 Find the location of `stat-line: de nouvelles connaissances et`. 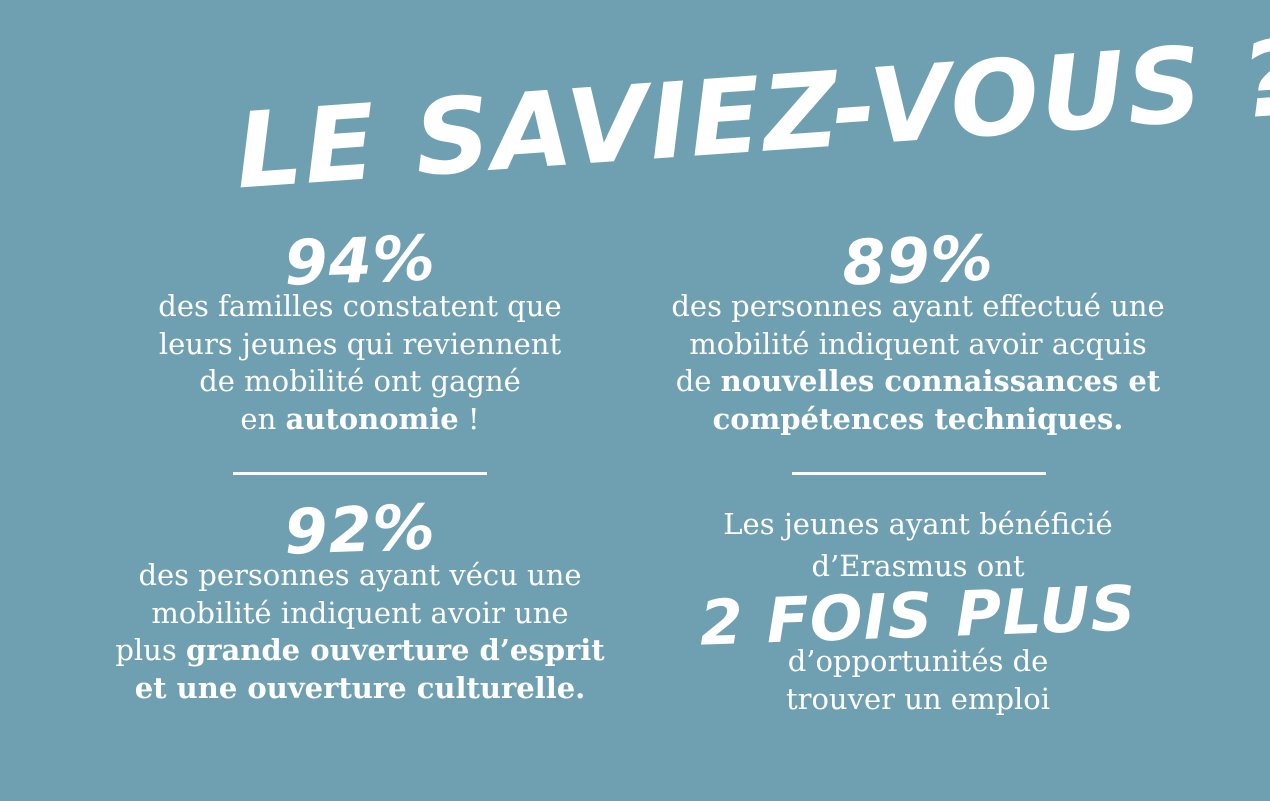

stat-line: de nouvelles connaissances et is located at coordinates (918, 382).